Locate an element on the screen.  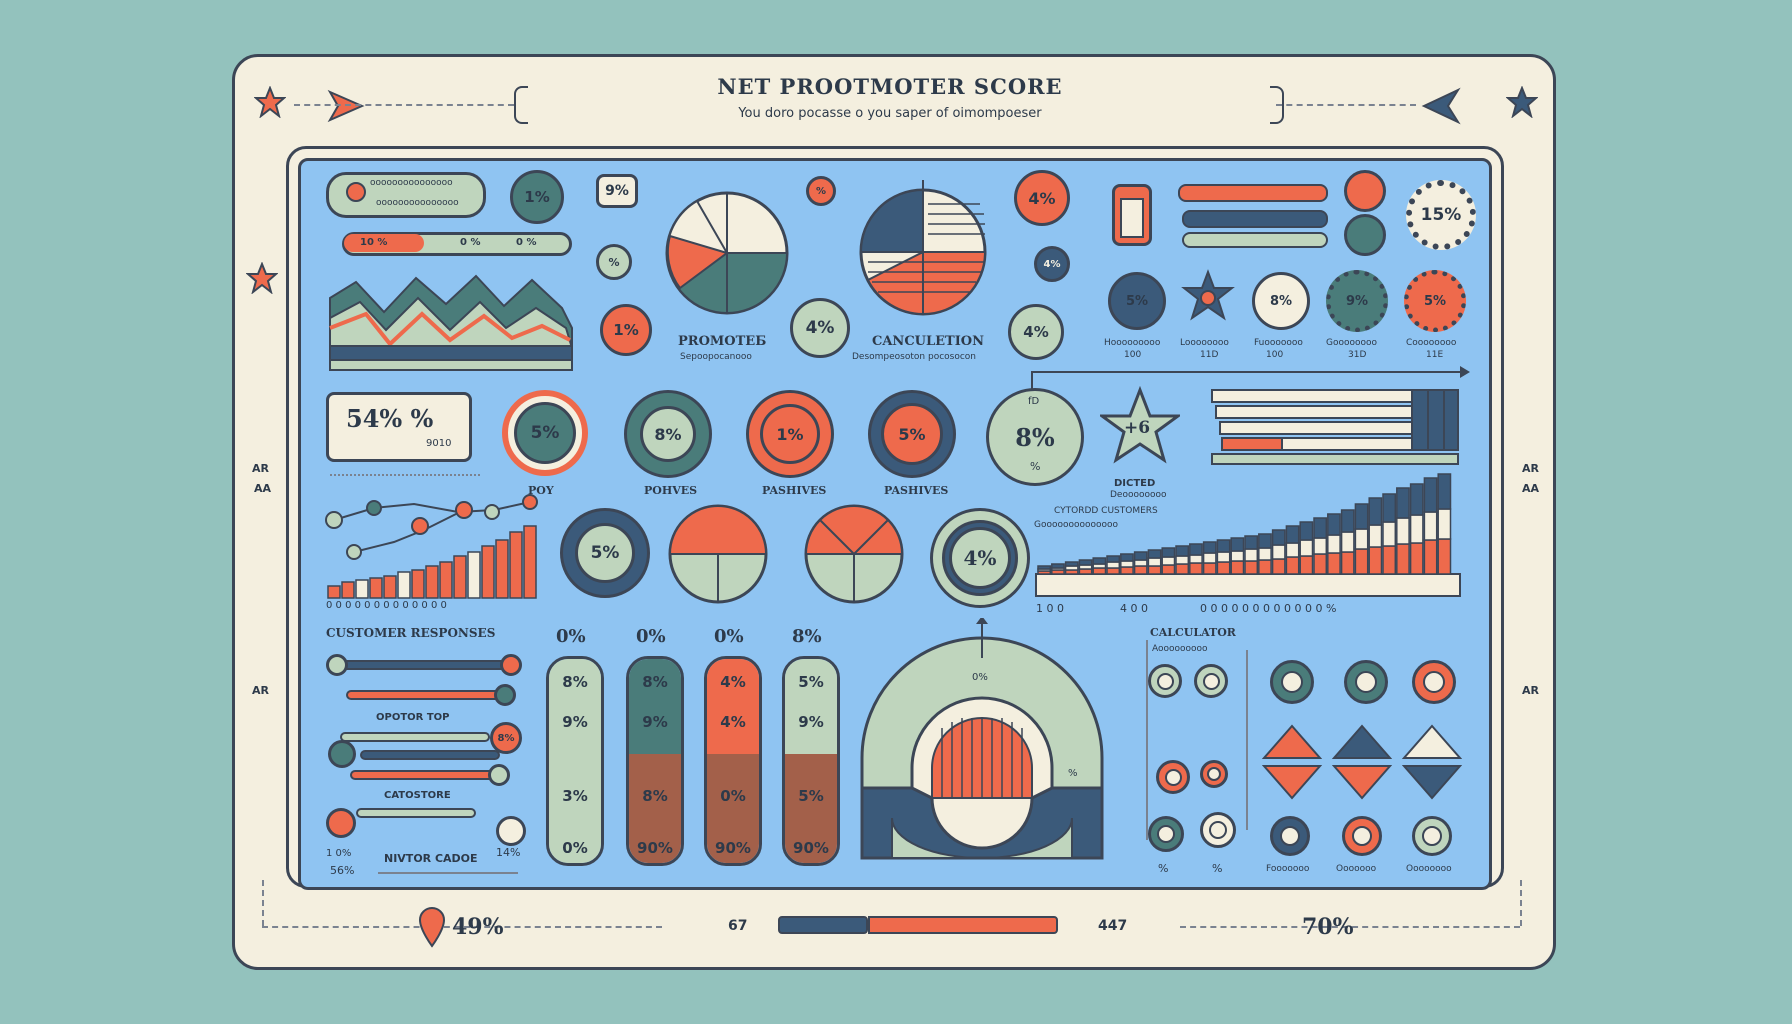
arrow-left-icon is located at coordinates (1441, 106).